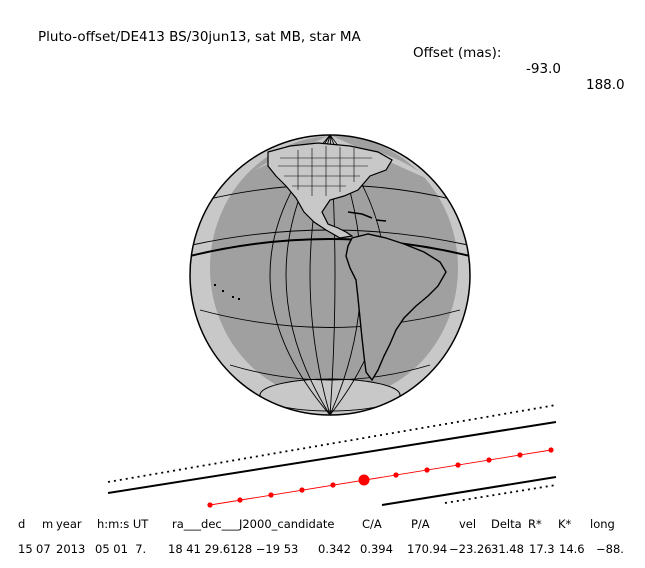 The height and width of the screenshot is (568, 645). What do you see at coordinates (233, 549) in the screenshot?
I see `value-radec: 18 41 29.6128 −19 53` at bounding box center [233, 549].